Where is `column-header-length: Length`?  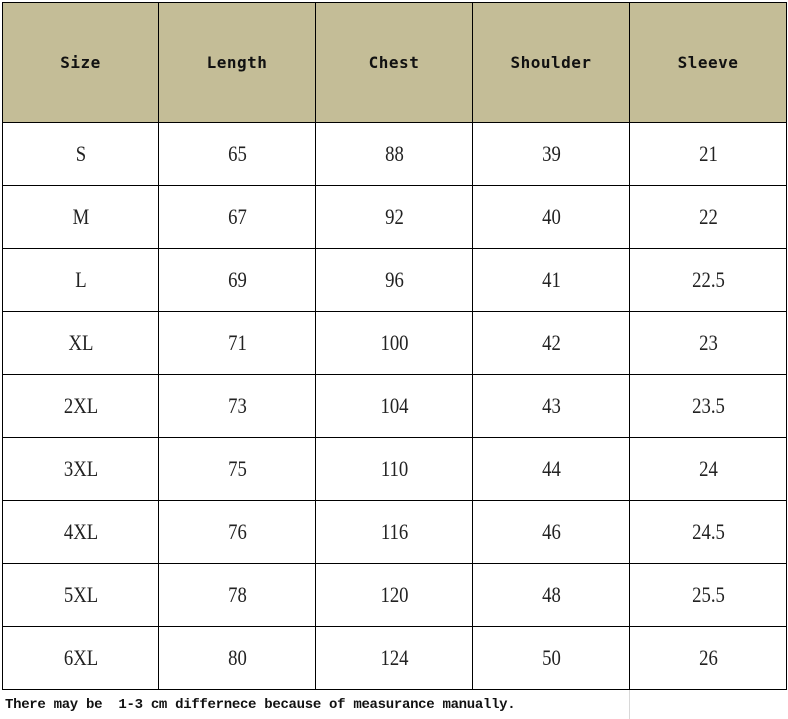
column-header-length: Length is located at coordinates (237, 62).